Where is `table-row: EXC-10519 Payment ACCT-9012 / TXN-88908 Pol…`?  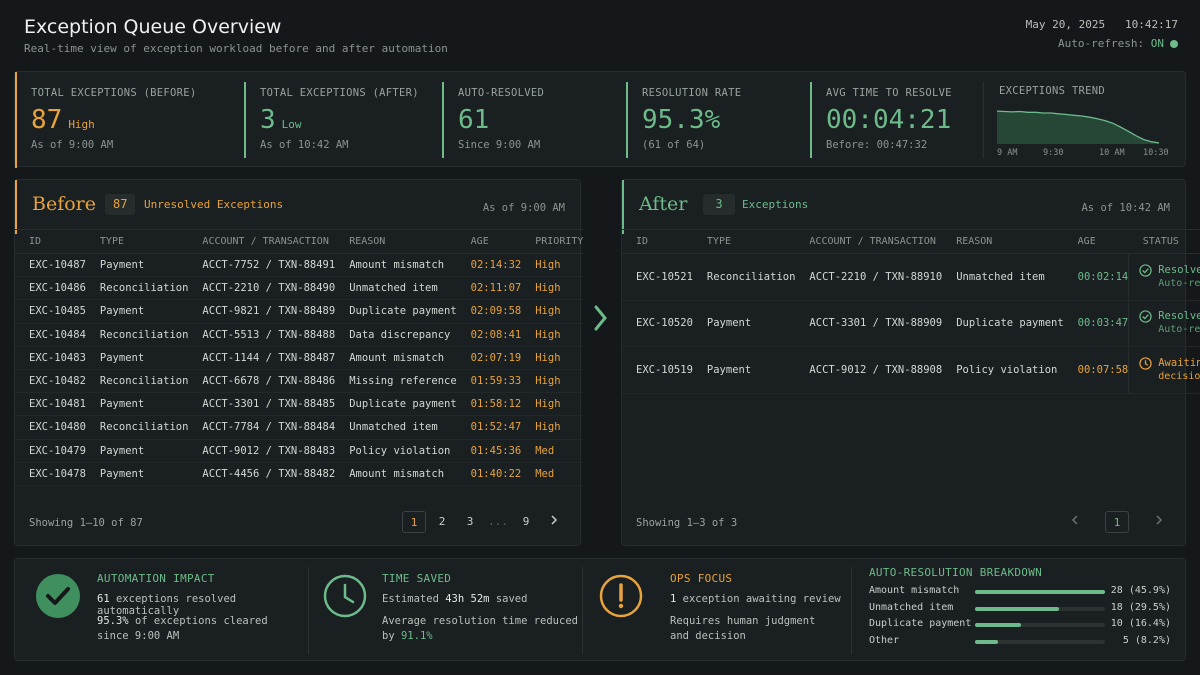
table-row: EXC-10519 Payment ACCT-9012 / TXN-88908 Pol… is located at coordinates (911, 370).